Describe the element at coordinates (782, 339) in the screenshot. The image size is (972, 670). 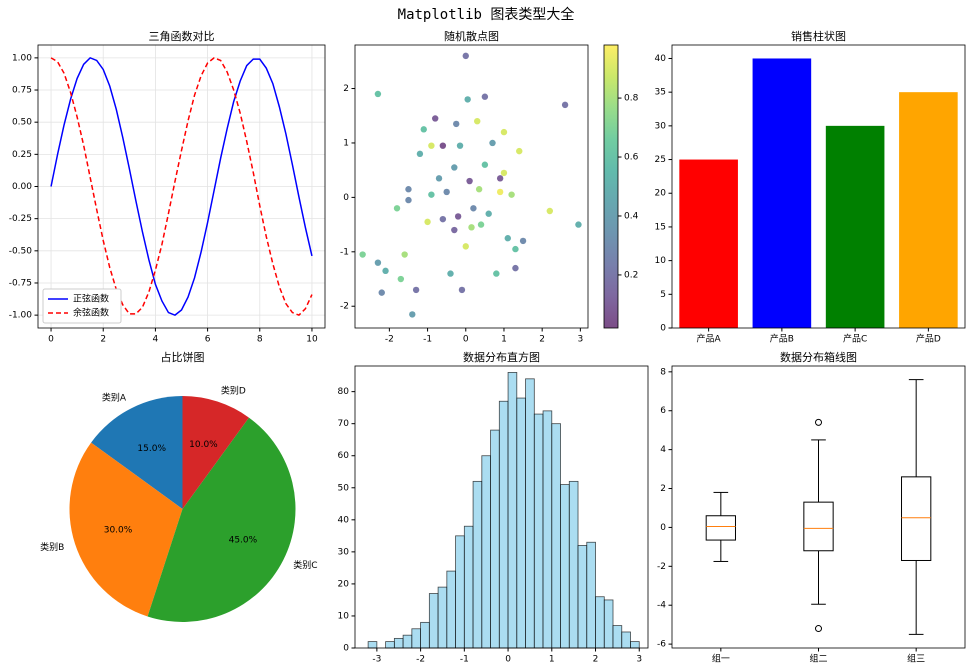
I see `x-tick-label: 产品B` at that location.